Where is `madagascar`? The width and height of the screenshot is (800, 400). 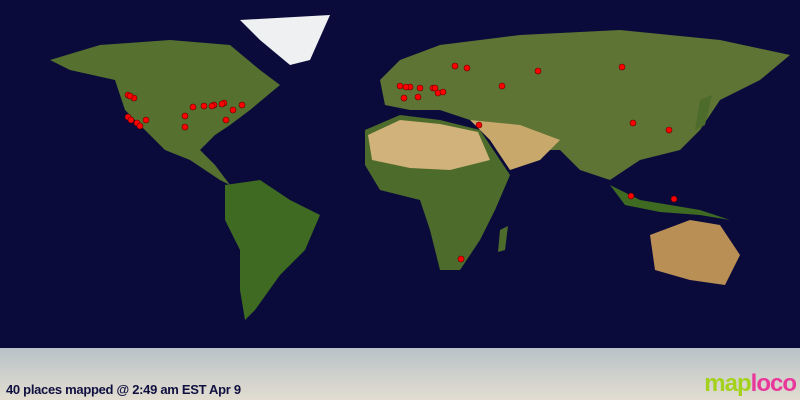 madagascar is located at coordinates (503, 239).